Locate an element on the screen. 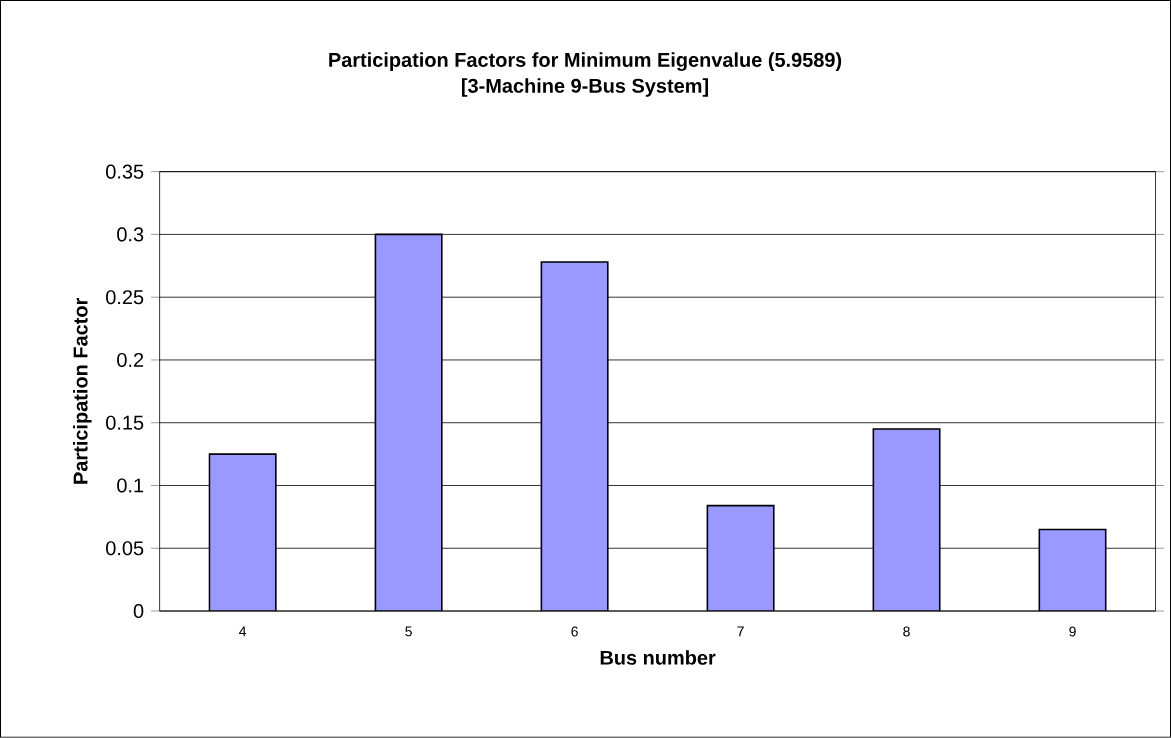 This screenshot has height=738, width=1171. y-tick-label: 0.35 is located at coordinates (125, 171).